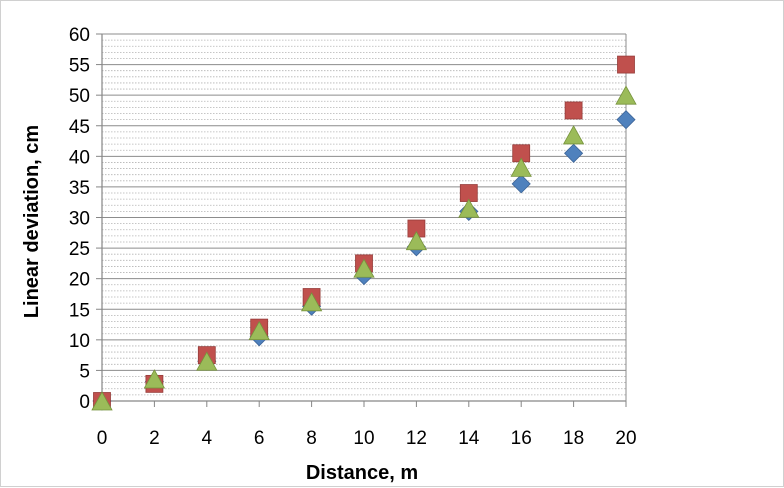 The width and height of the screenshot is (784, 488). What do you see at coordinates (311, 438) in the screenshot?
I see `x-tick-label: 8` at bounding box center [311, 438].